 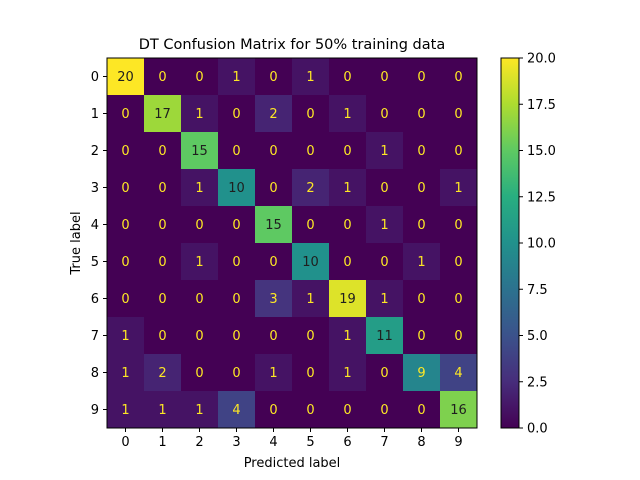 I want to click on cell-value-label: 3, so click(x=273, y=299).